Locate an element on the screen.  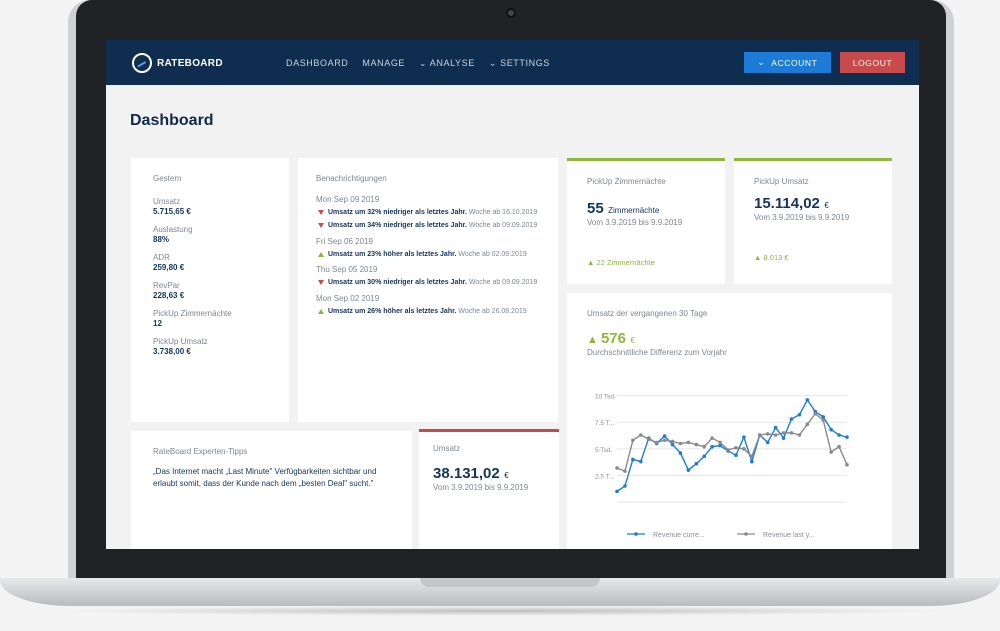
notification-date: Fri Sep 06 2019 is located at coordinates (344, 241).